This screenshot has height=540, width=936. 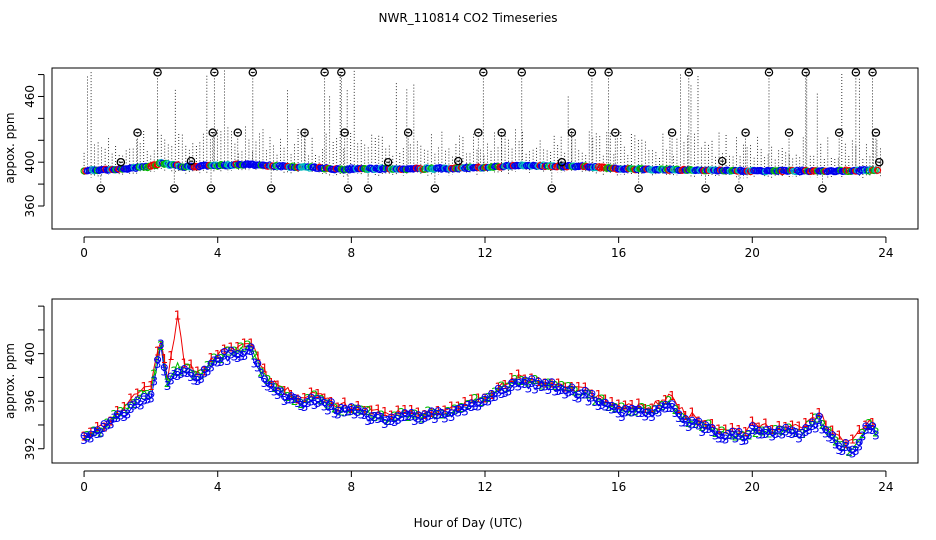 What do you see at coordinates (618, 253) in the screenshot?
I see `top-x-axis-tick-label: 16` at bounding box center [618, 253].